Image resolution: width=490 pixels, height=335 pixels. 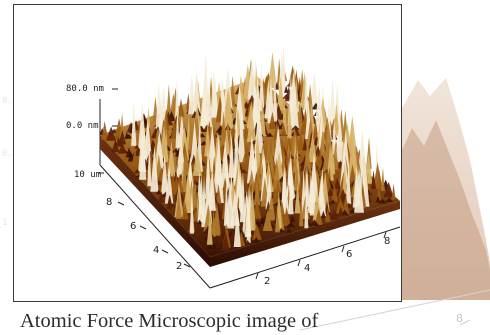 I want to click on ghost-surface, so click(x=446, y=189).